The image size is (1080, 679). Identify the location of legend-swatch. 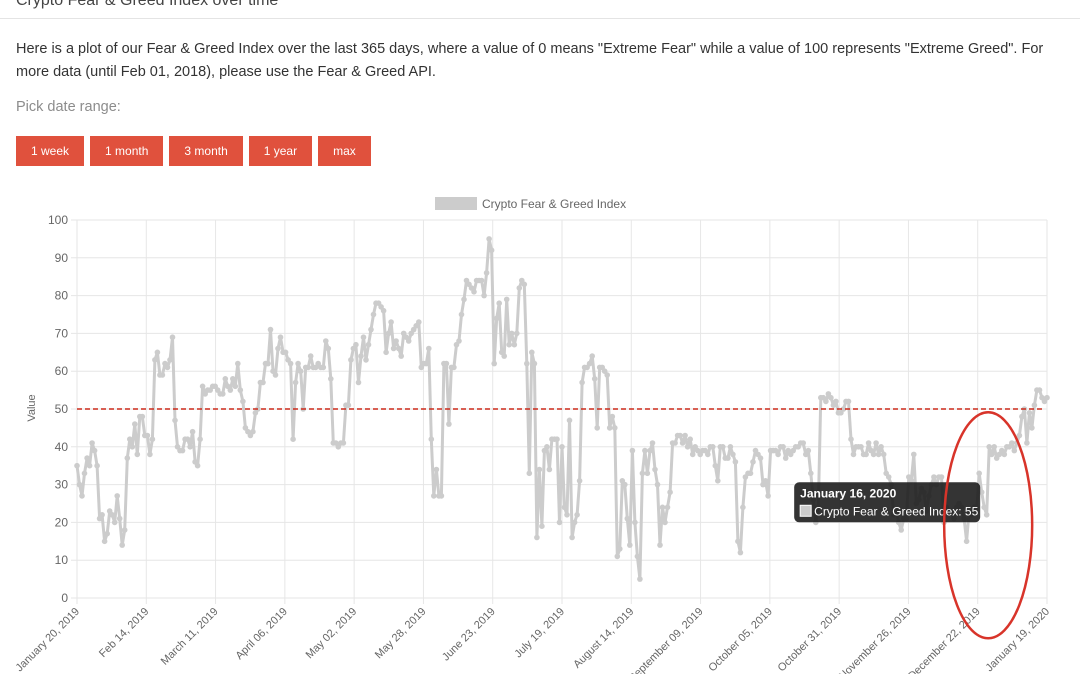
(456, 203).